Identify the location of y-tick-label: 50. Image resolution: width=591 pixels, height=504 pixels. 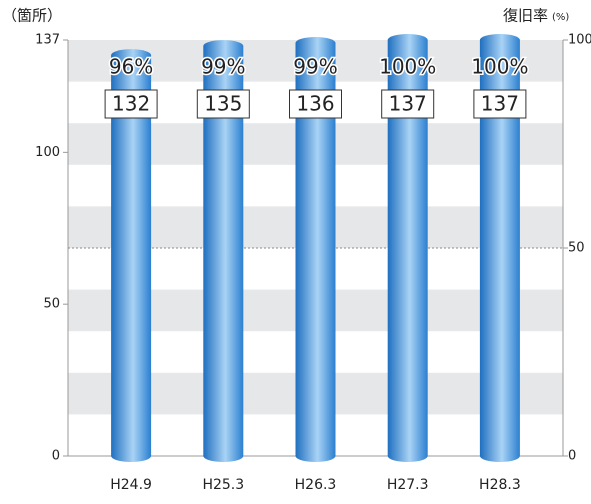
(51, 304).